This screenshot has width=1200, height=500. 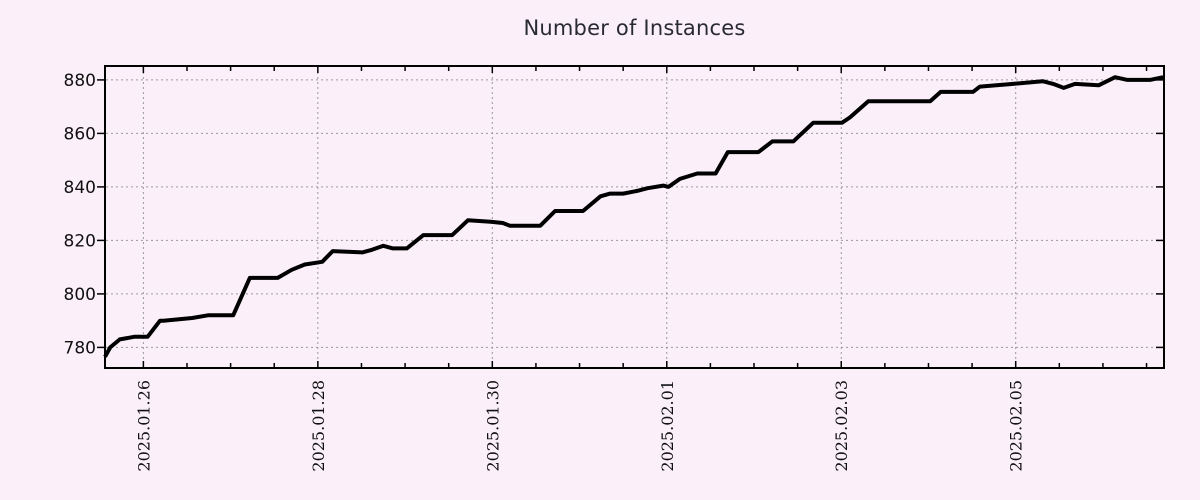 I want to click on y-tick-label: 780, so click(x=80, y=348).